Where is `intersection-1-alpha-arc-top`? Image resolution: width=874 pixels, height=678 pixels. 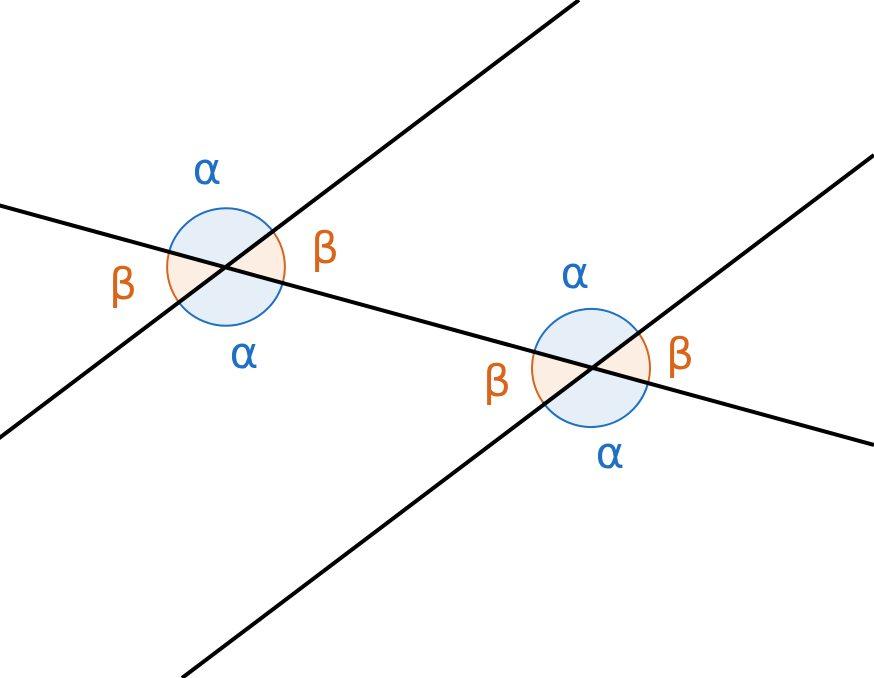 intersection-1-alpha-arc-top is located at coordinates (221, 230).